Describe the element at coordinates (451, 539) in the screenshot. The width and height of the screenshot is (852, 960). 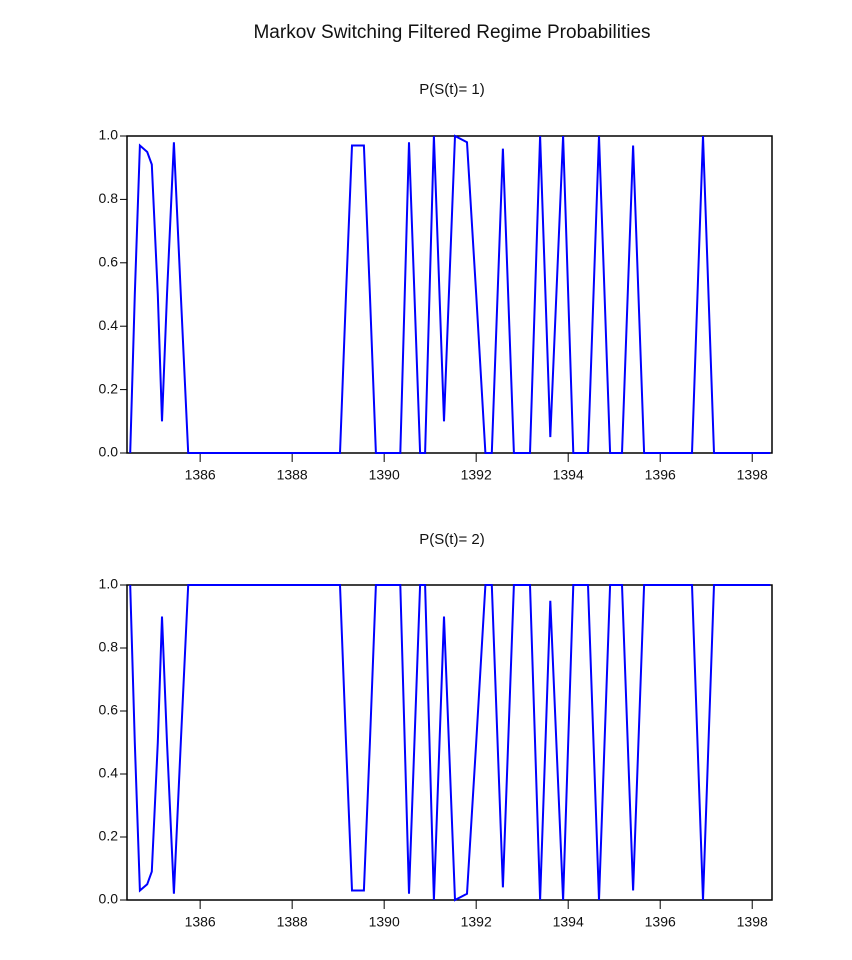
I see `subplot-title: P(S(t)= 2)` at that location.